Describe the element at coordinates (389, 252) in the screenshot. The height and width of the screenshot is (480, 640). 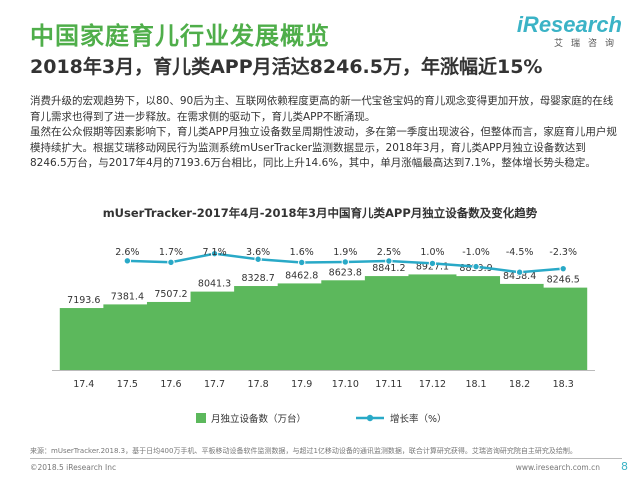
I see `growth-rate-label: 2.5%` at that location.